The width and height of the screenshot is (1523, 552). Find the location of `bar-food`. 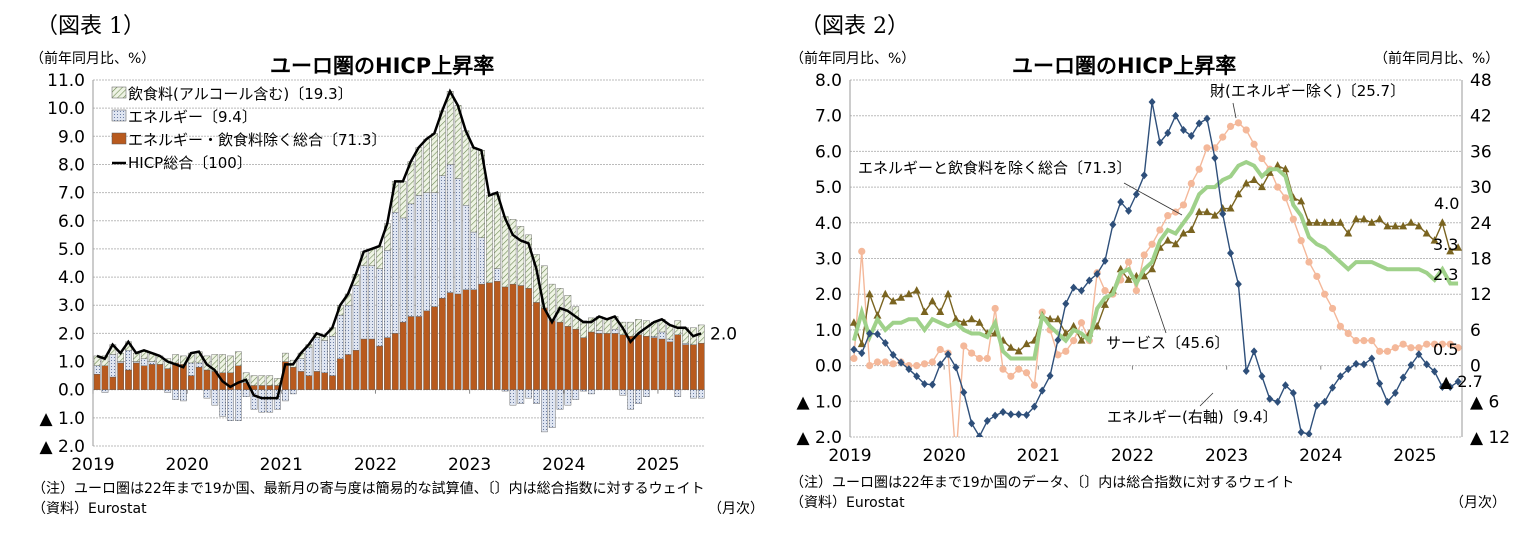

bar-food is located at coordinates (238, 358).